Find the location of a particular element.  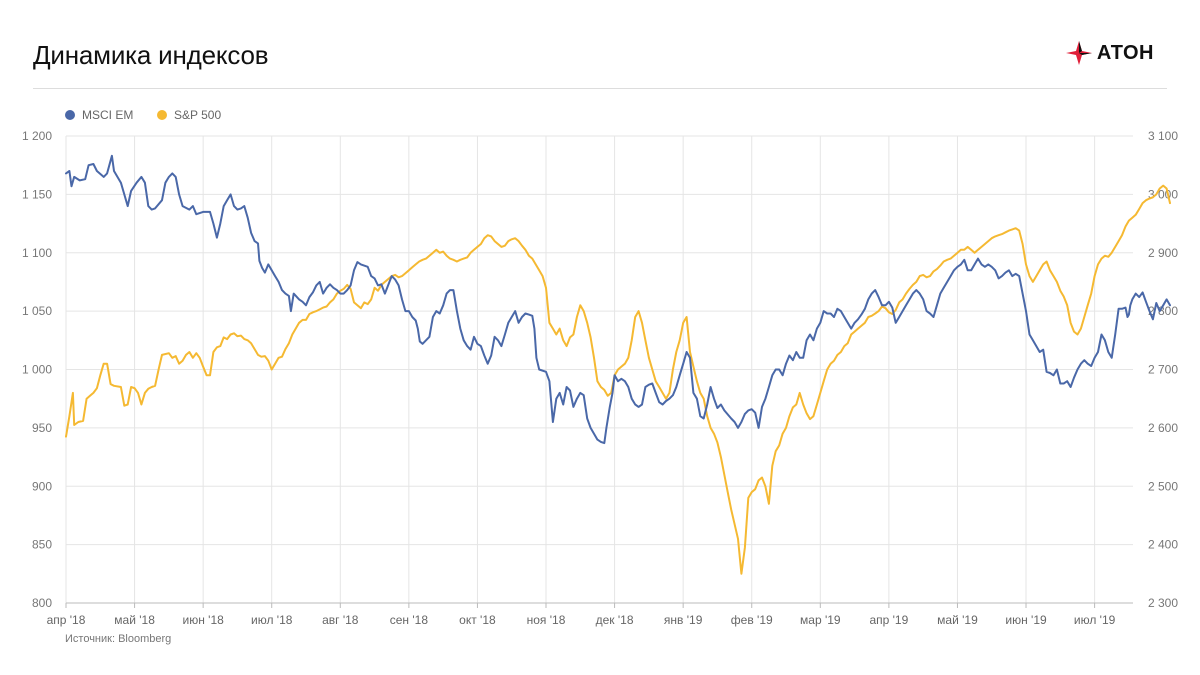

x-tick-label: ноя '18 is located at coordinates (546, 620).